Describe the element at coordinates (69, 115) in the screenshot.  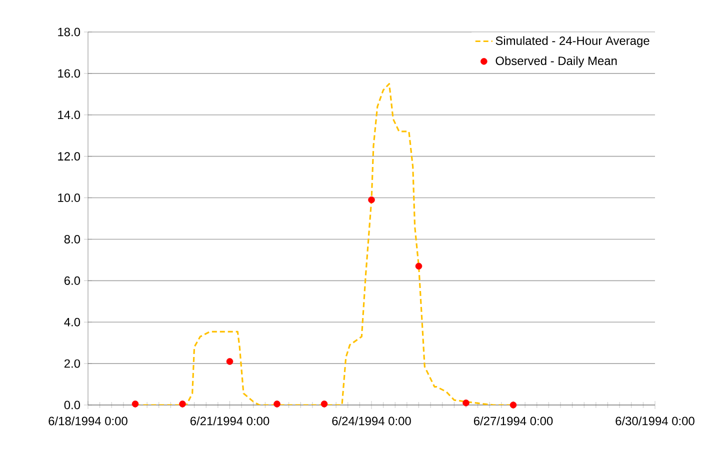
I see `y-tick-label: 14.0` at that location.